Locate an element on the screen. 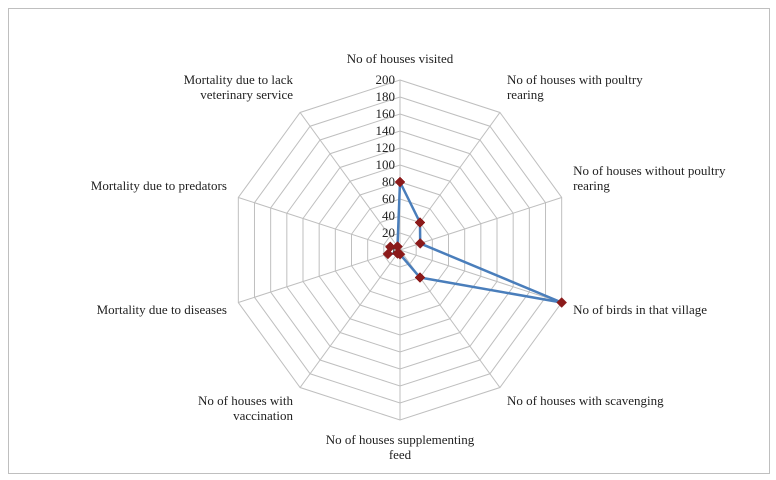 Image resolution: width=776 pixels, height=480 pixels. radial-axis-ticks: 020406080100120140160180200 is located at coordinates (386, 164).